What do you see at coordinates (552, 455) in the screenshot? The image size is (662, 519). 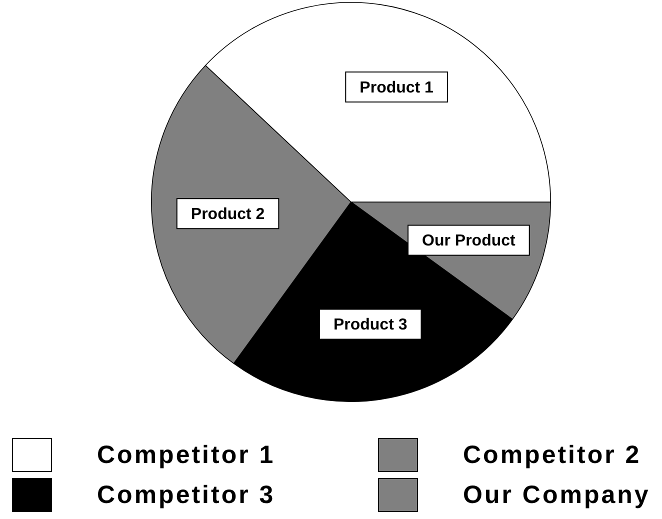 I see `legend-label: Competitor 2` at bounding box center [552, 455].